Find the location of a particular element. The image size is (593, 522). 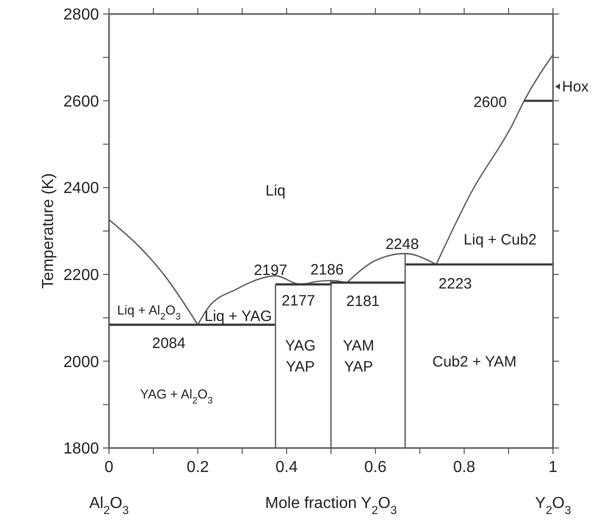

y-axis-title: Temperature (K) is located at coordinates (48, 231).